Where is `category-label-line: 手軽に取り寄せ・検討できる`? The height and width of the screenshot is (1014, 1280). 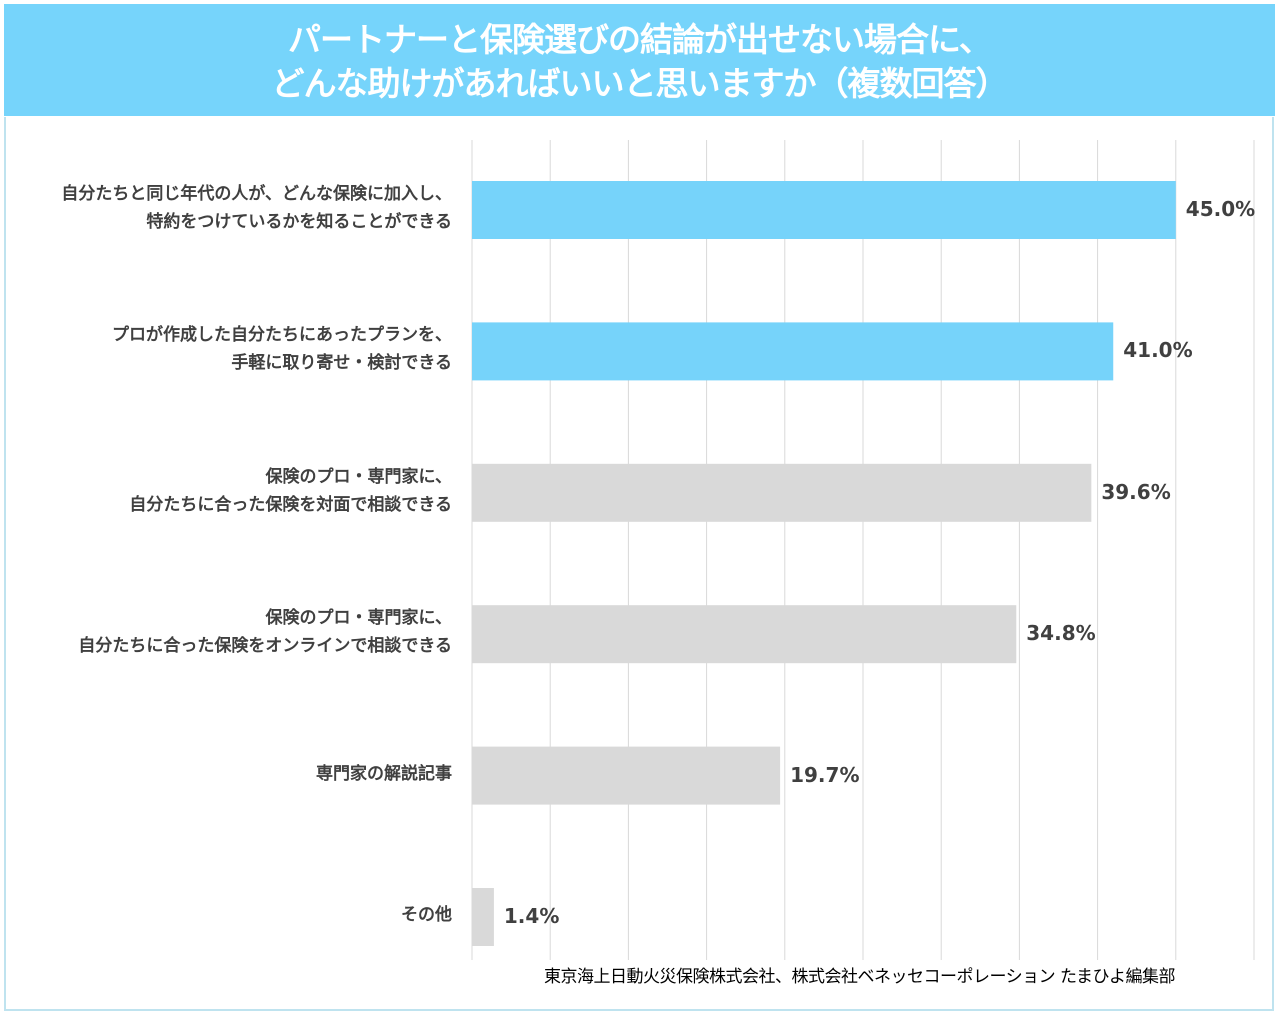 category-label-line: 手軽に取り寄せ・検討できる is located at coordinates (341, 363).